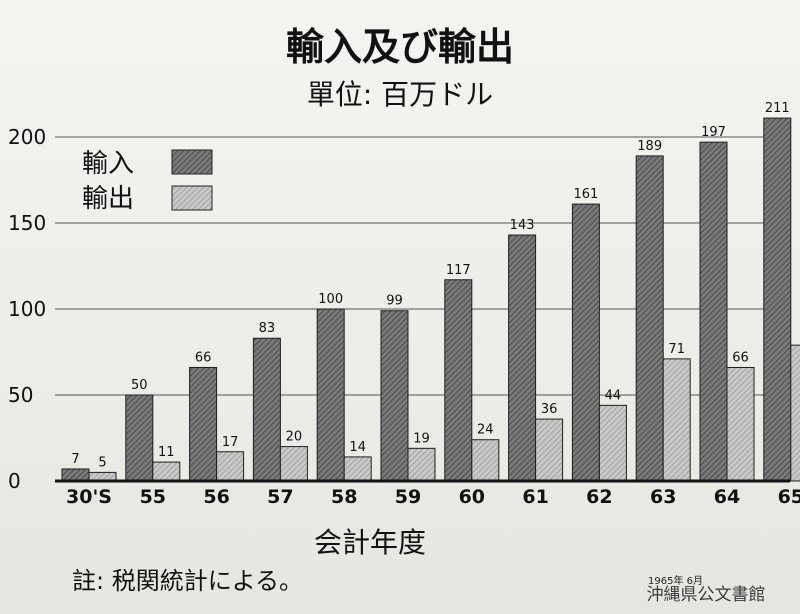  I want to click on x-axis-ticks: 30'S 55 56 57 58 59 60 61 62 63 64 65, so click(427, 493).